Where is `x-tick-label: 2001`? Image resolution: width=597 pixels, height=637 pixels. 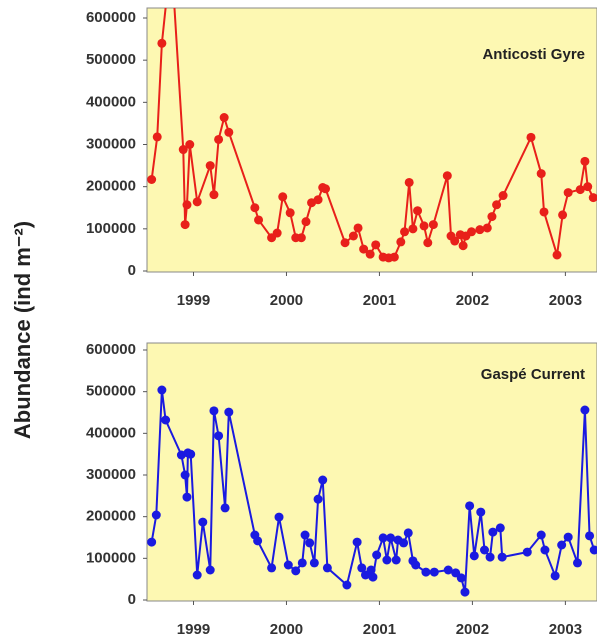 x-tick-label: 2001 is located at coordinates (379, 300).